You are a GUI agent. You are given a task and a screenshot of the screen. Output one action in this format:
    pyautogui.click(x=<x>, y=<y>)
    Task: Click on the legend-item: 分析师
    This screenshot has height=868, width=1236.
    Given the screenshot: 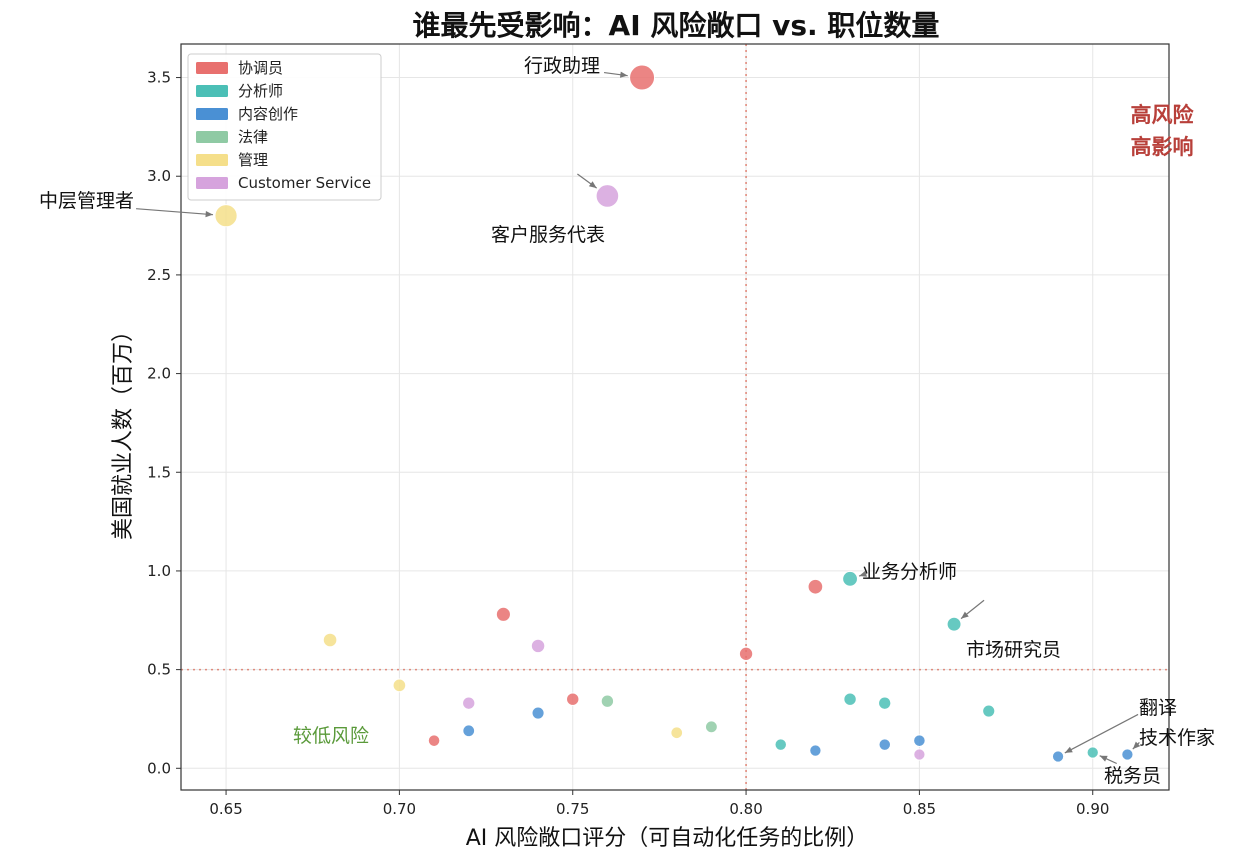 What is the action you would take?
    pyautogui.click(x=260, y=91)
    